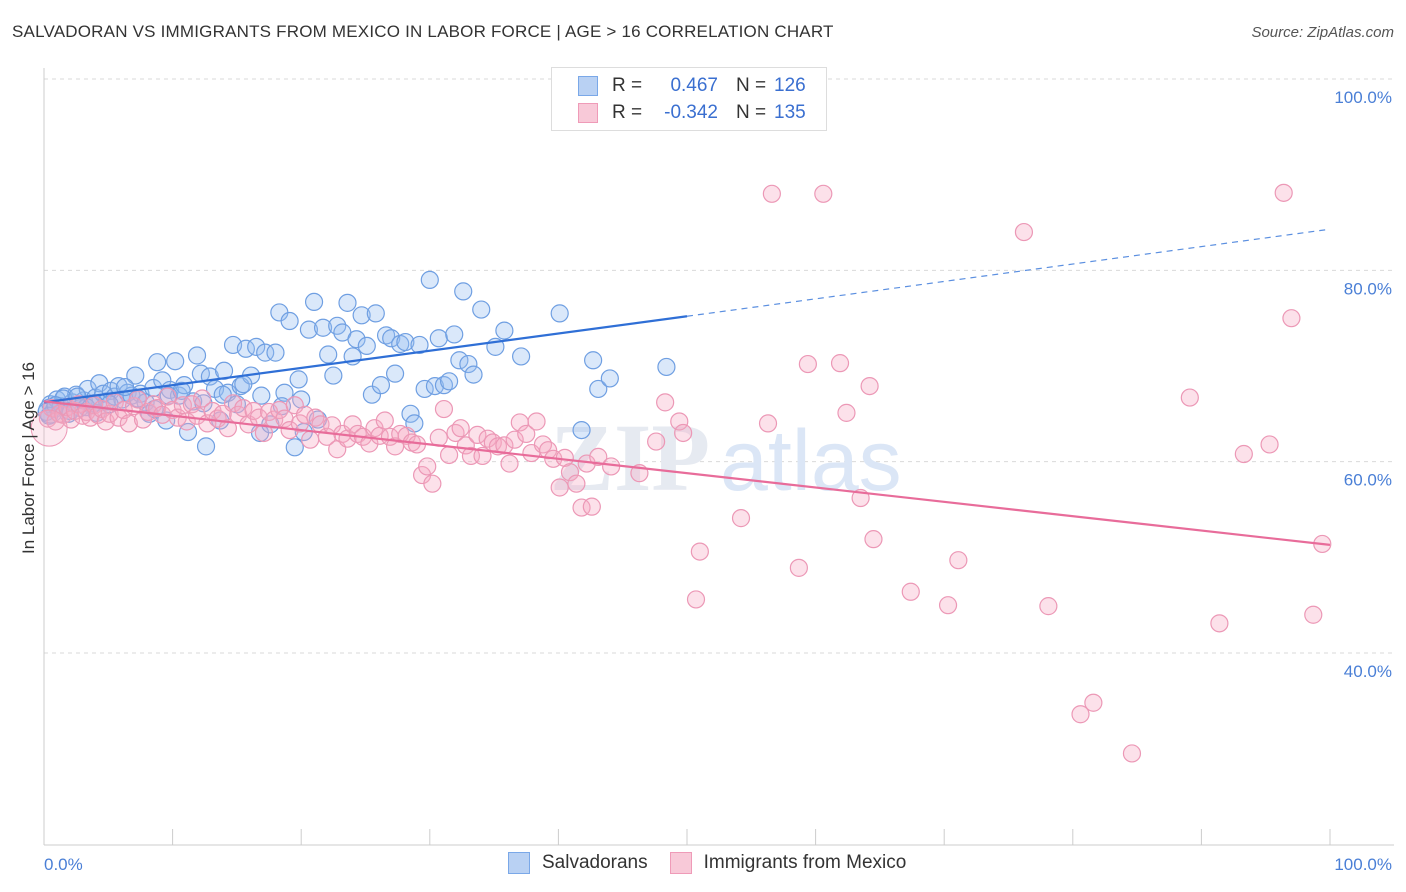 This screenshot has height=892, width=1406. What do you see at coordinates (1368, 288) in the screenshot?
I see `y-tick-label: 80.0%` at bounding box center [1368, 288].